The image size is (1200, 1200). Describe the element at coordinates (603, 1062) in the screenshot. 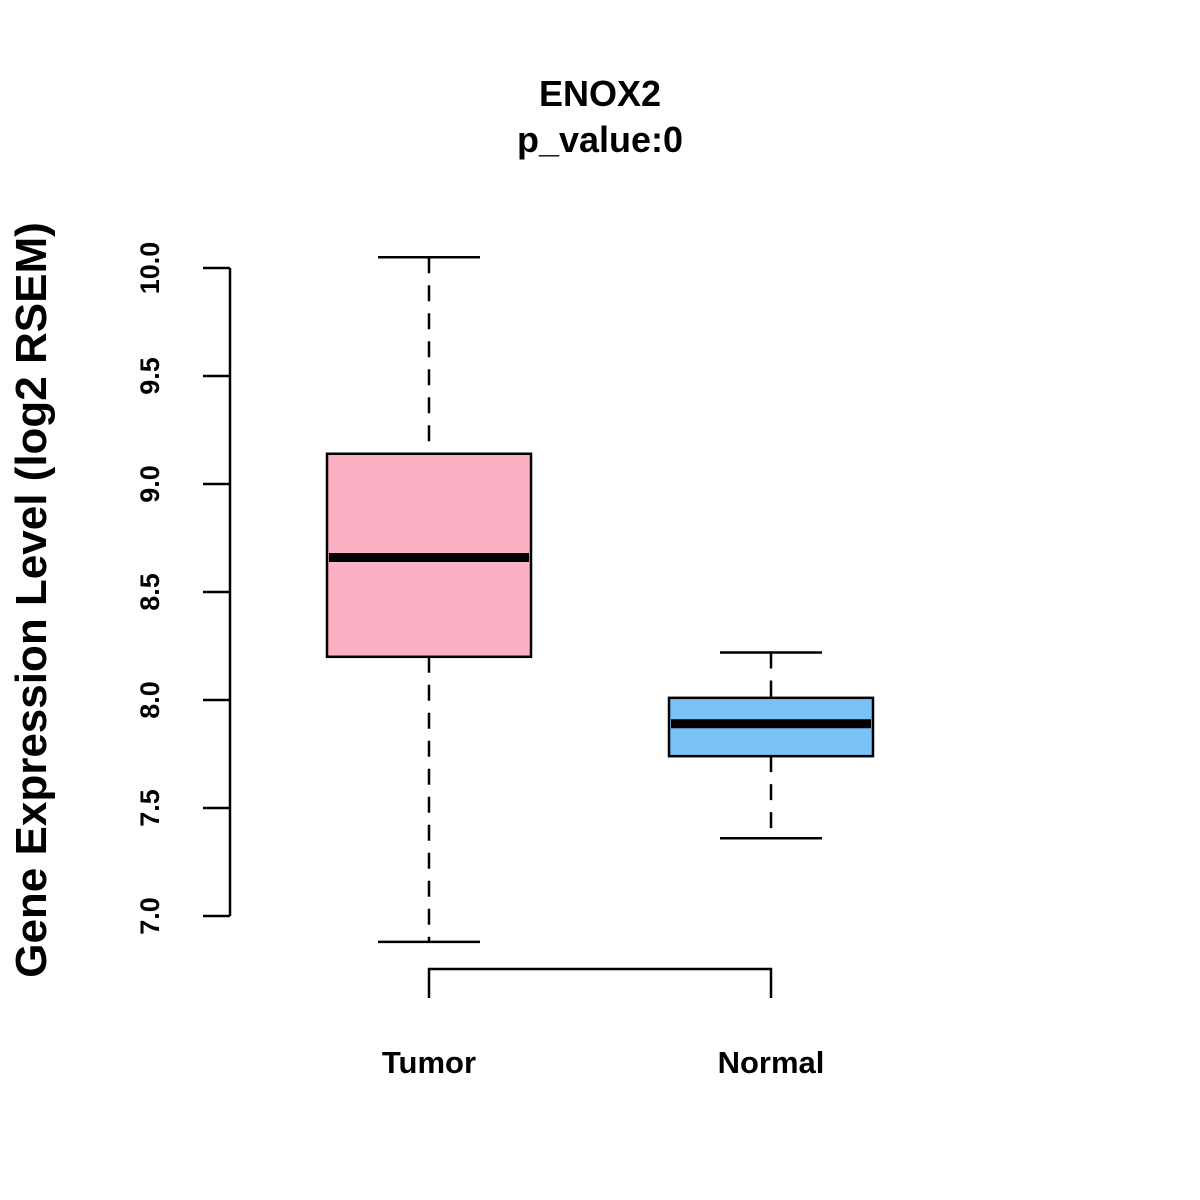

I see `x-axis-categories: Tumor Normal` at that location.